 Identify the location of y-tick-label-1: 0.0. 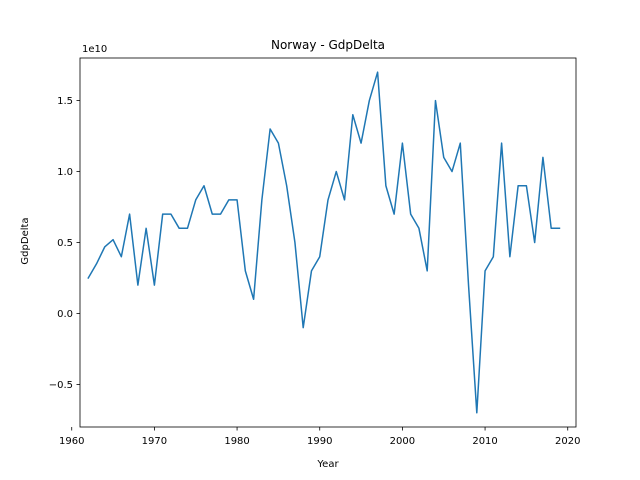
(65, 314).